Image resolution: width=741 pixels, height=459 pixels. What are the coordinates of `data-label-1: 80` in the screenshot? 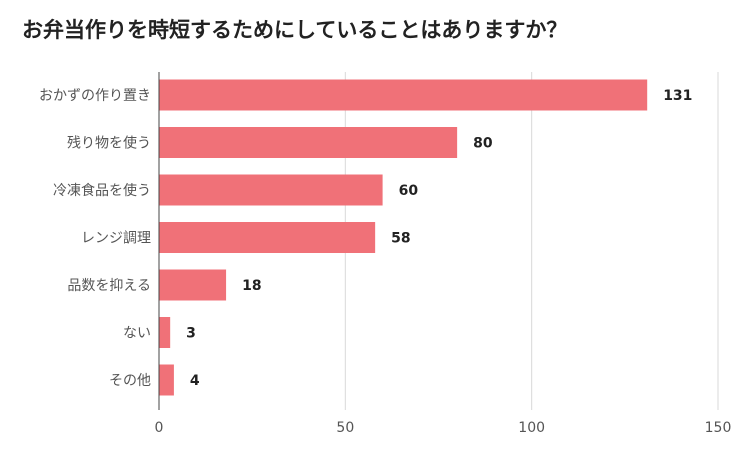 It's located at (483, 144).